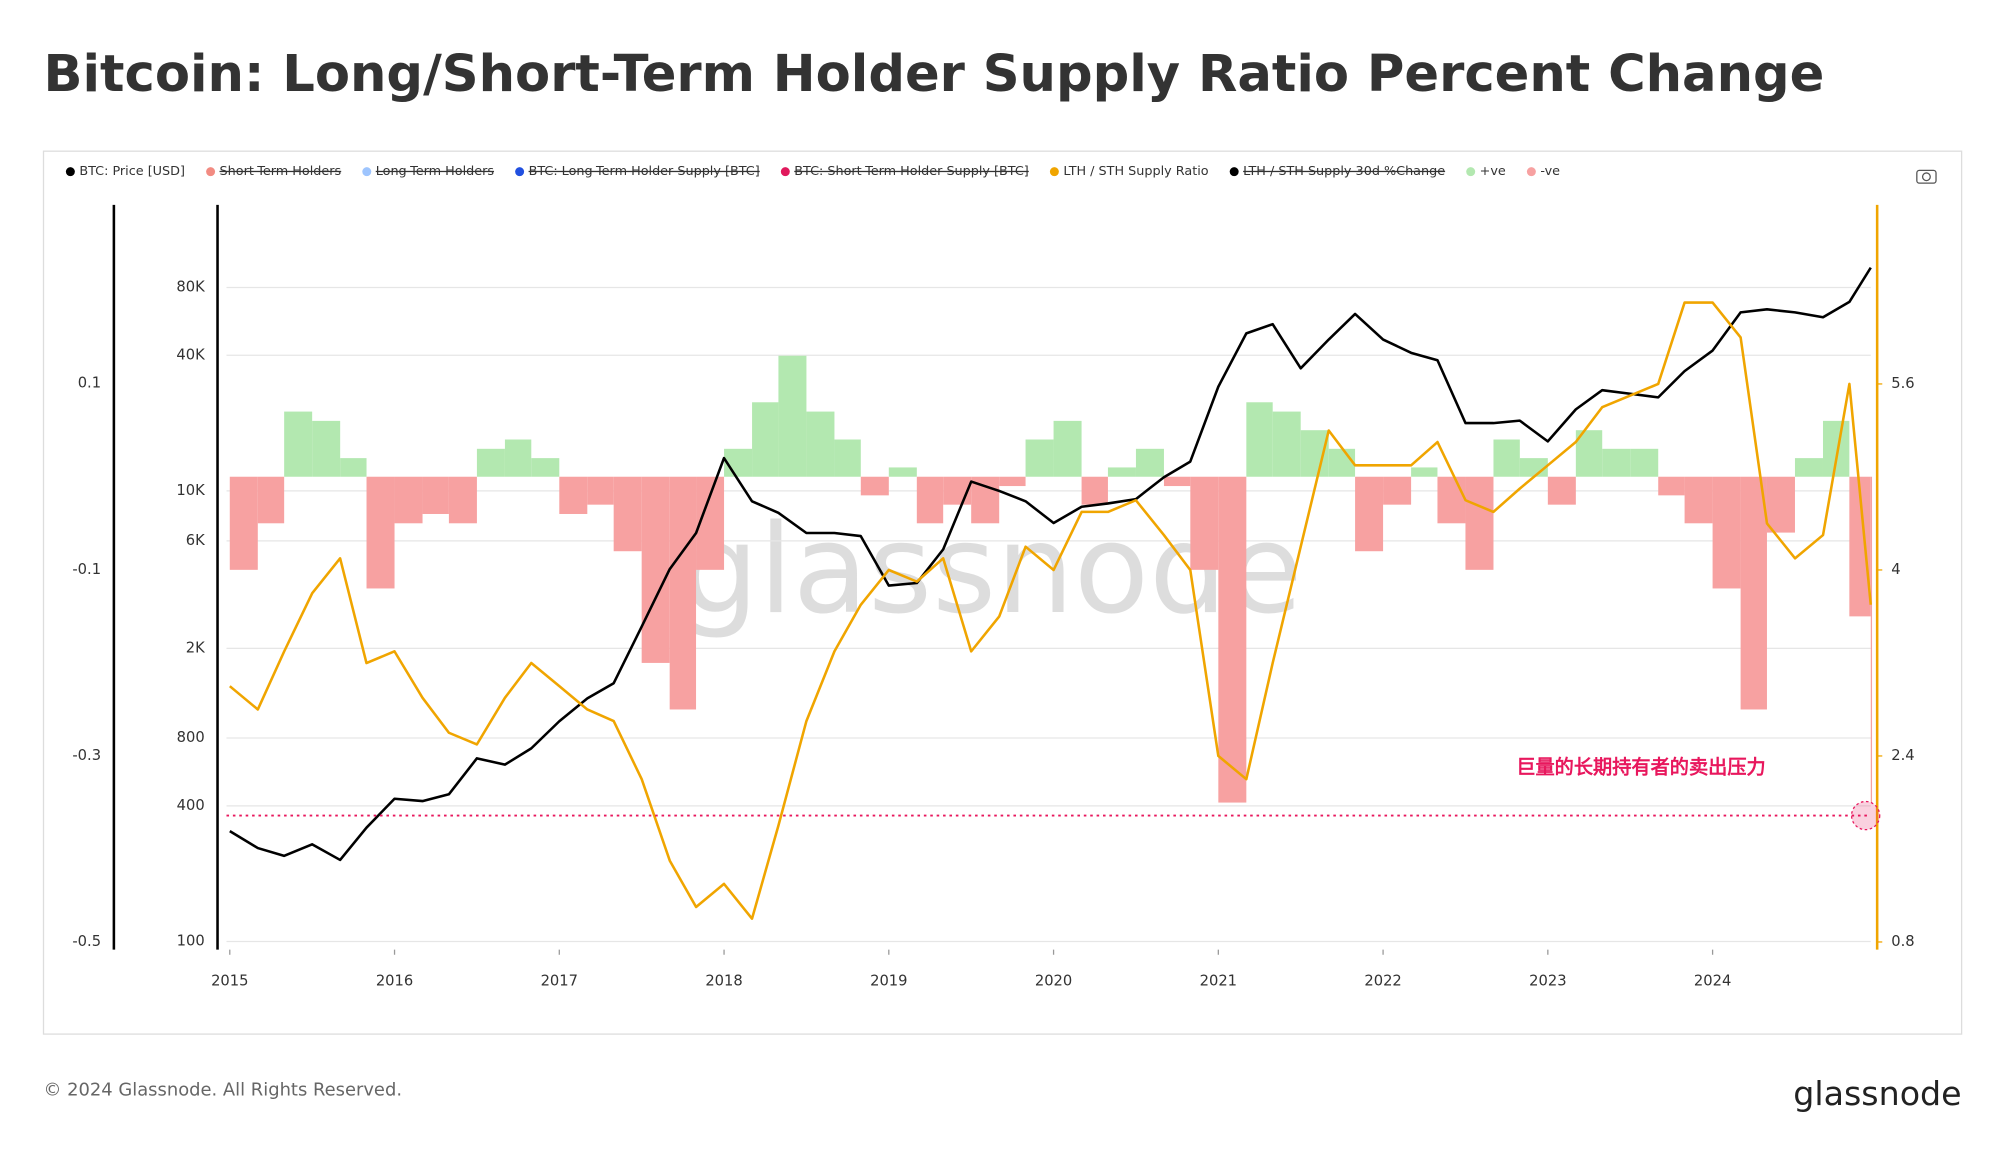 The width and height of the screenshot is (2000, 1152). What do you see at coordinates (195, 647) in the screenshot?
I see `price-tick-label: 2K` at bounding box center [195, 647].